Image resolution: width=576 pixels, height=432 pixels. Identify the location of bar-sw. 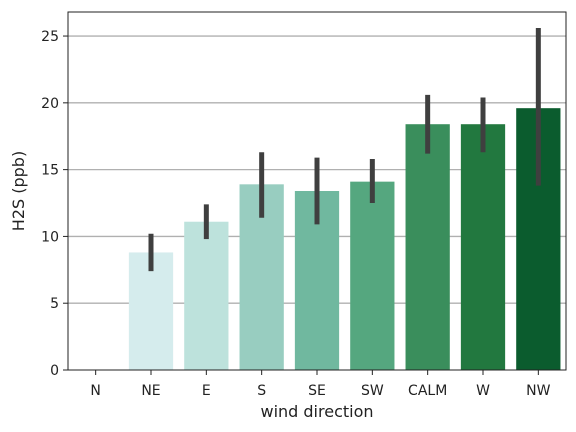
(372, 275).